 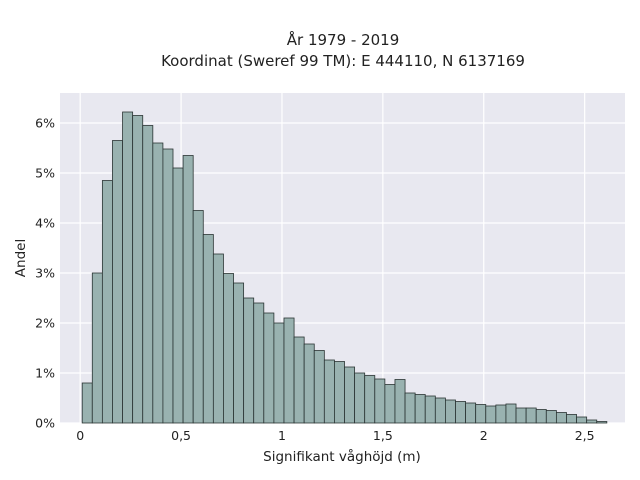 I want to click on x-tick-label: 1, so click(x=282, y=435).